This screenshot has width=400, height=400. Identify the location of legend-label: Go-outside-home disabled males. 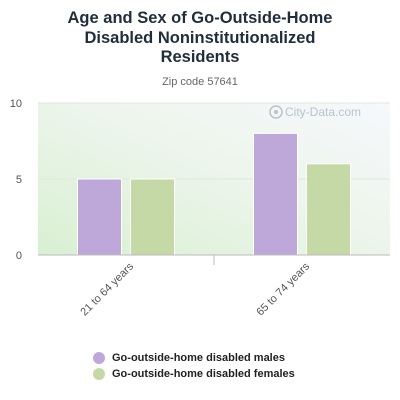
(198, 358).